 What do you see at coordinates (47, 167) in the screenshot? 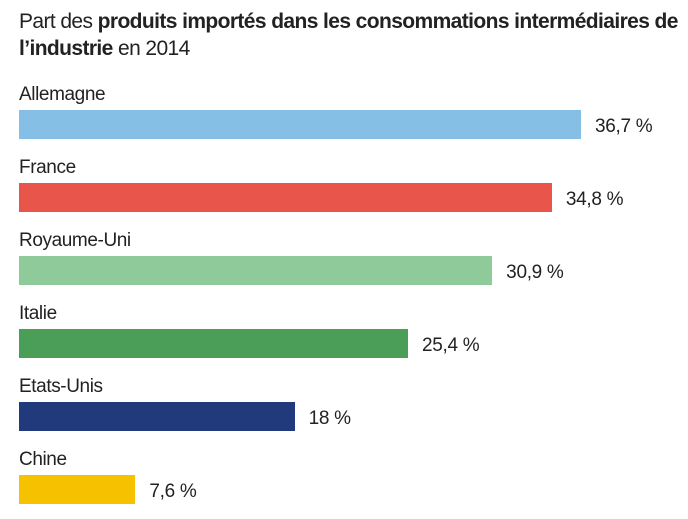
I see `category-label: France` at bounding box center [47, 167].